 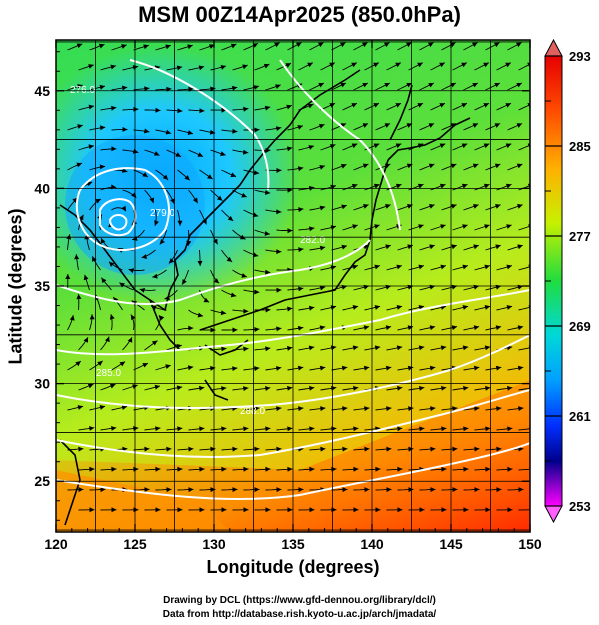 I want to click on colorbar-tick-label: 253, so click(x=580, y=506).